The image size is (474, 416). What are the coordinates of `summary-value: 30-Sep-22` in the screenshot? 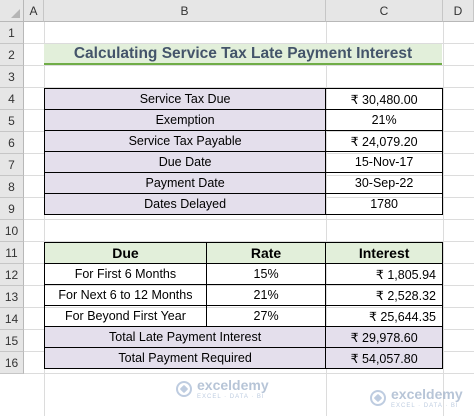 It's located at (384, 183).